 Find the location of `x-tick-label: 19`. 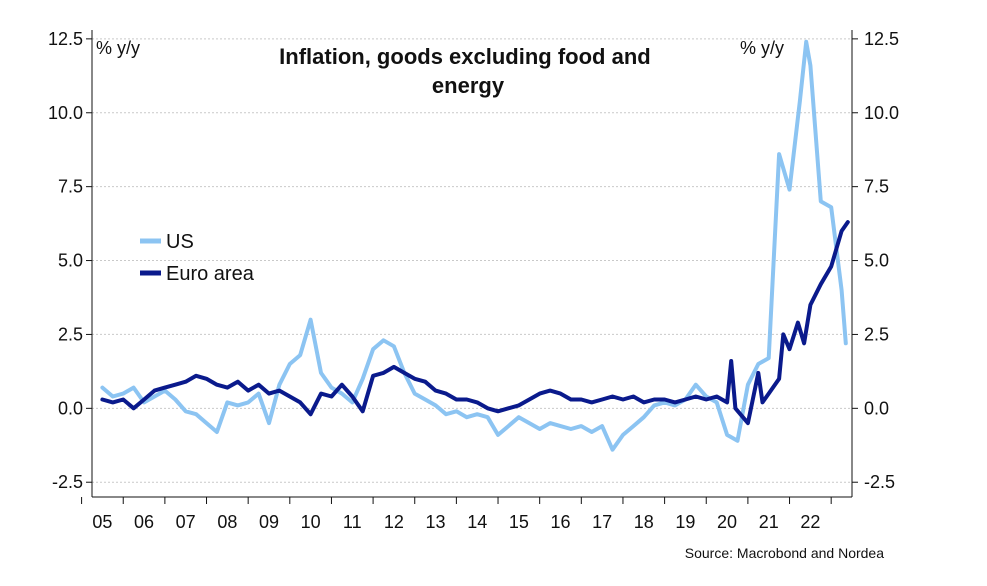

x-tick-label: 19 is located at coordinates (685, 522).